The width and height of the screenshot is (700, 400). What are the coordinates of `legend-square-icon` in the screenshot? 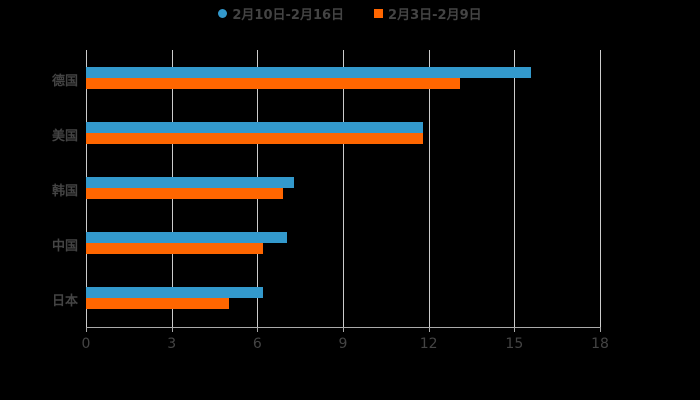 It's located at (379, 13).